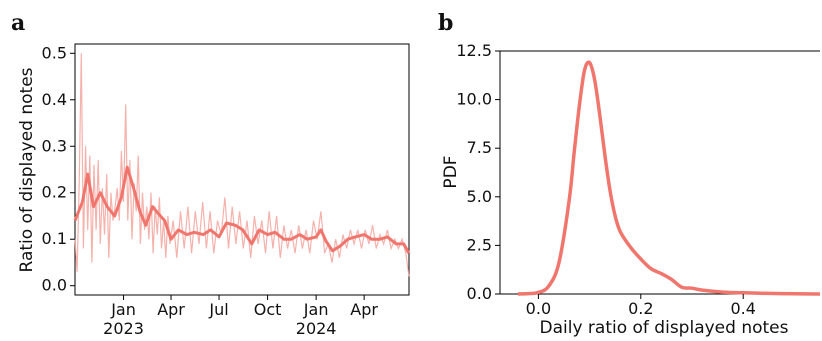  I want to click on panel-a-ytick-label: 0.3, so click(54, 145).